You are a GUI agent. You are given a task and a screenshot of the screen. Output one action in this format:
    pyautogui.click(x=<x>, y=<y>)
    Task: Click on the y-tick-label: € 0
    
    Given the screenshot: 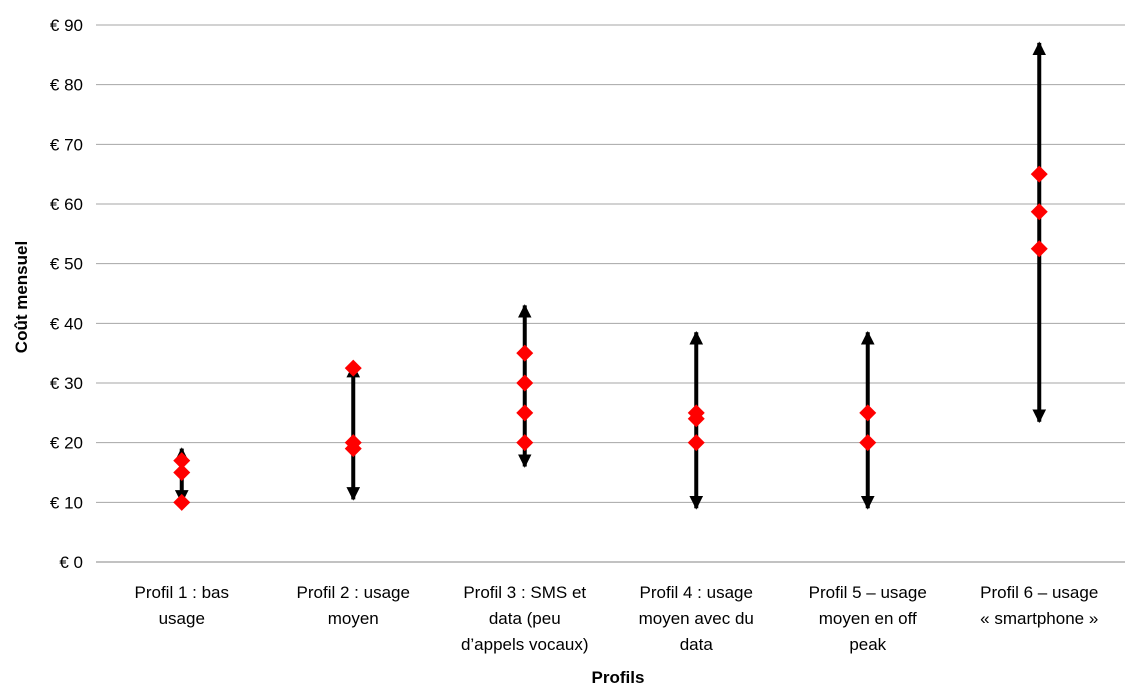 What is the action you would take?
    pyautogui.click(x=71, y=562)
    